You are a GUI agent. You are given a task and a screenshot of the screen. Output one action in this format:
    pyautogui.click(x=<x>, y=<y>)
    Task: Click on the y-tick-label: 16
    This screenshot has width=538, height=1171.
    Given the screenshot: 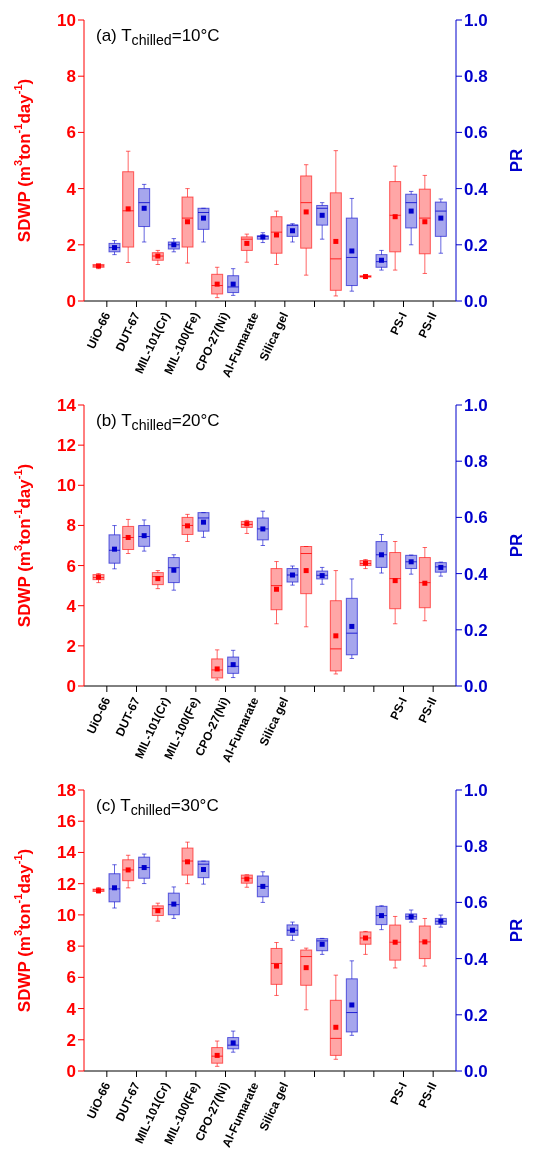 What is the action you would take?
    pyautogui.click(x=66, y=822)
    